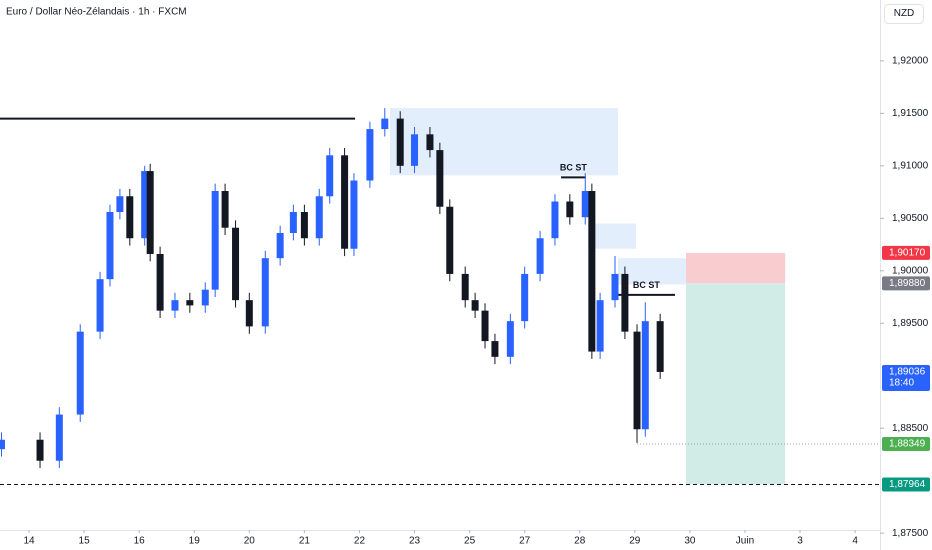 This screenshot has height=550, width=932. Describe the element at coordinates (910, 165) in the screenshot. I see `y-tick-label: 1,91000` at that location.